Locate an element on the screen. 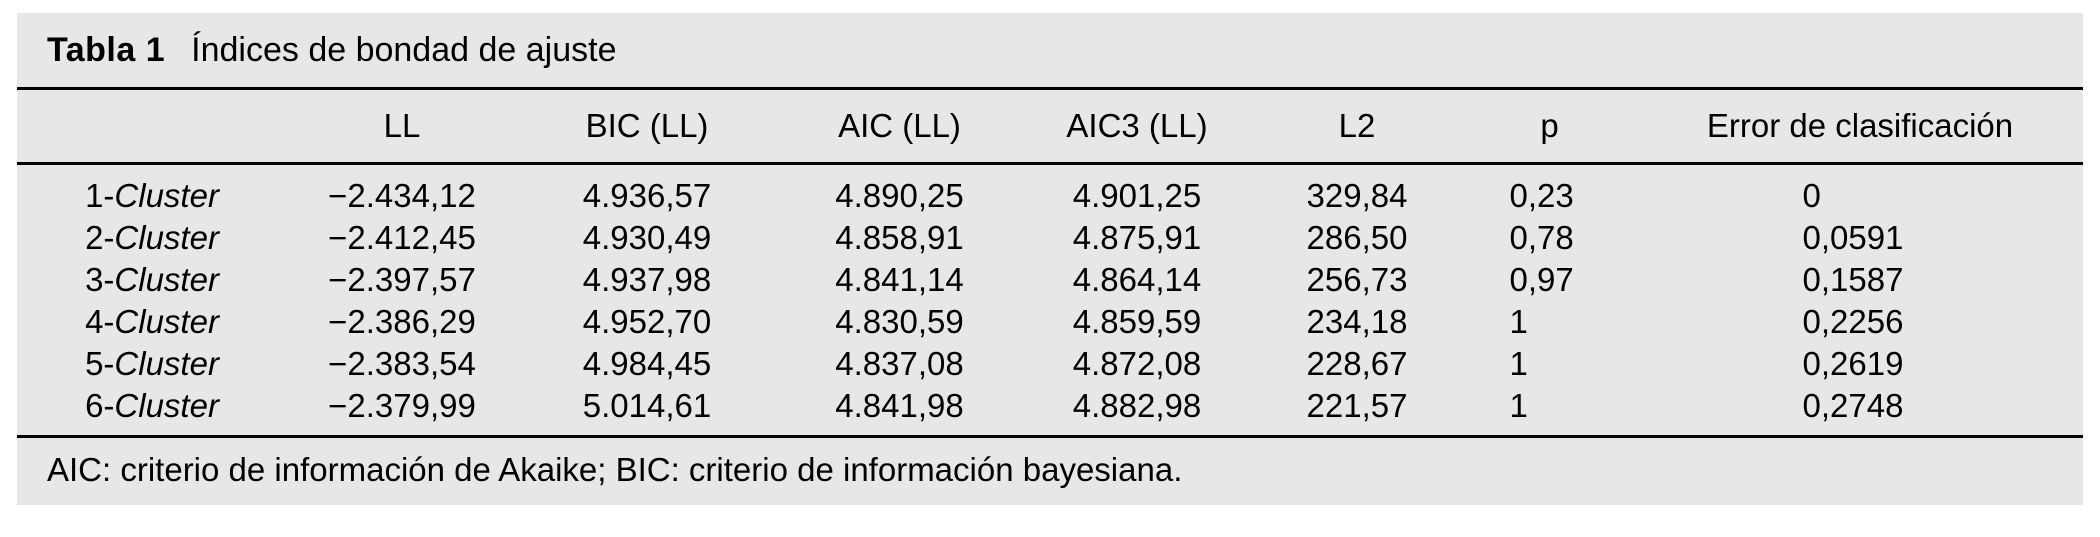 The height and width of the screenshot is (537, 2100). cell-p: 0,23 is located at coordinates (1549, 191).